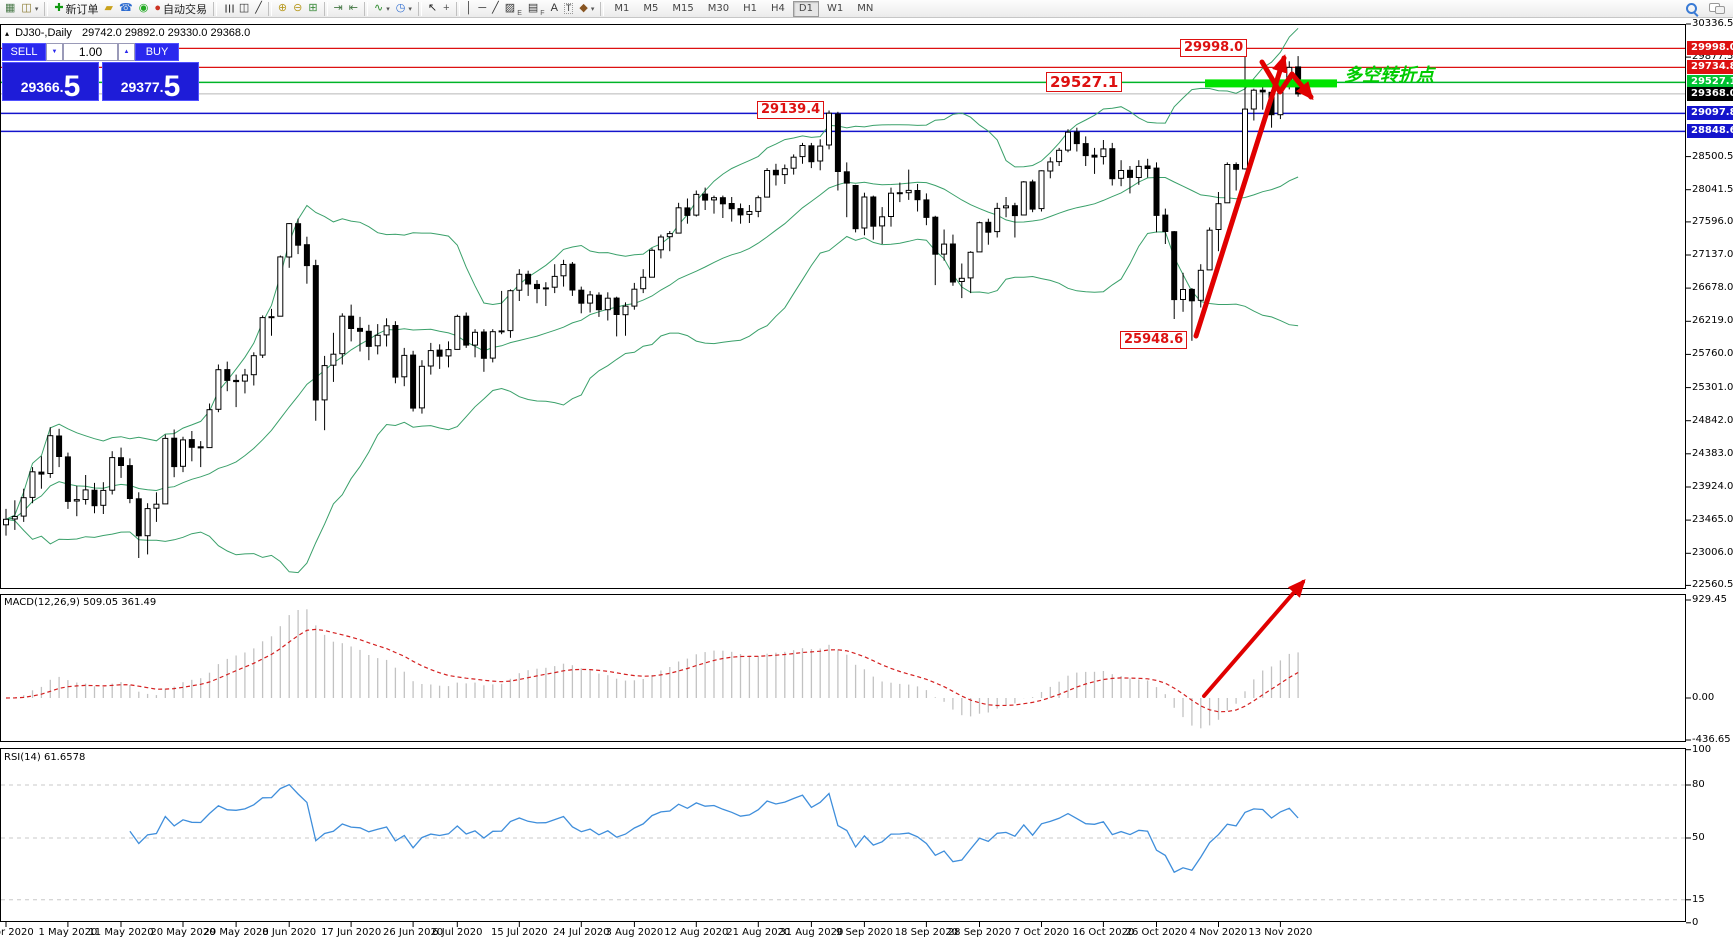 This screenshot has height=942, width=1733. Describe the element at coordinates (519, 932) in the screenshot. I see `date-label: 15 Jul 2020` at that location.